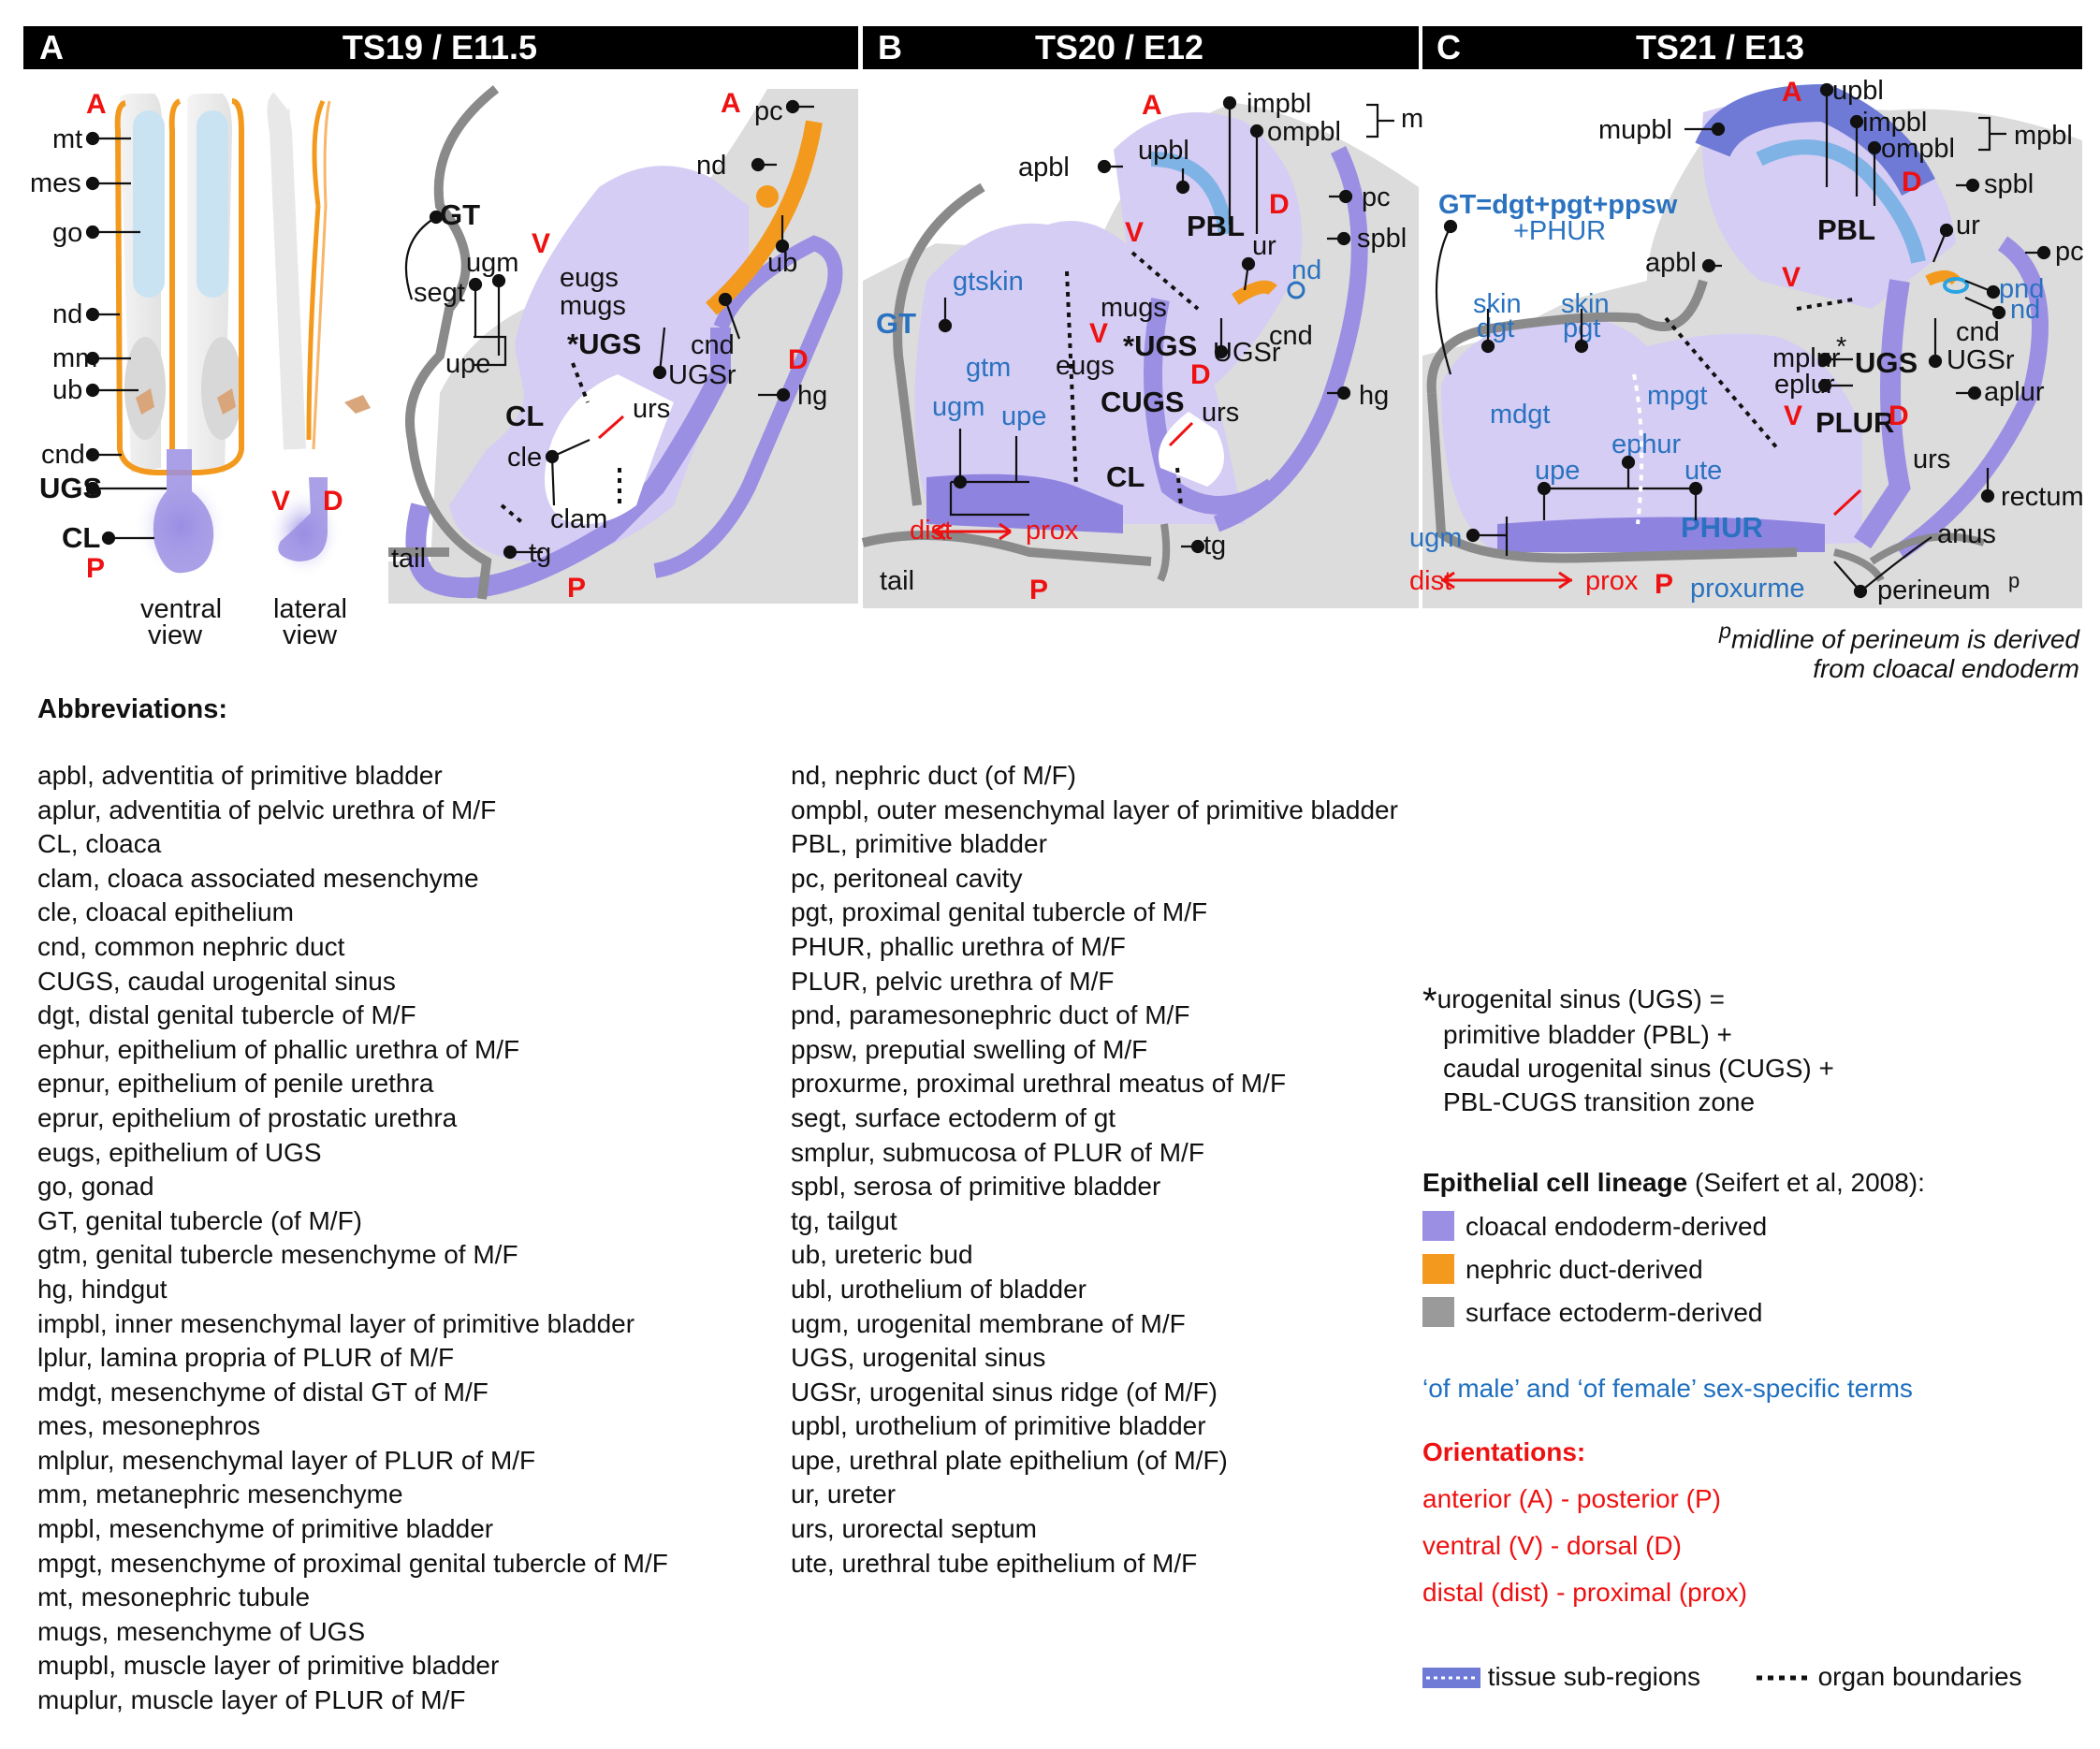 The width and height of the screenshot is (2100, 1749). I want to click on label-spbl-c: spbl, so click(2009, 184).